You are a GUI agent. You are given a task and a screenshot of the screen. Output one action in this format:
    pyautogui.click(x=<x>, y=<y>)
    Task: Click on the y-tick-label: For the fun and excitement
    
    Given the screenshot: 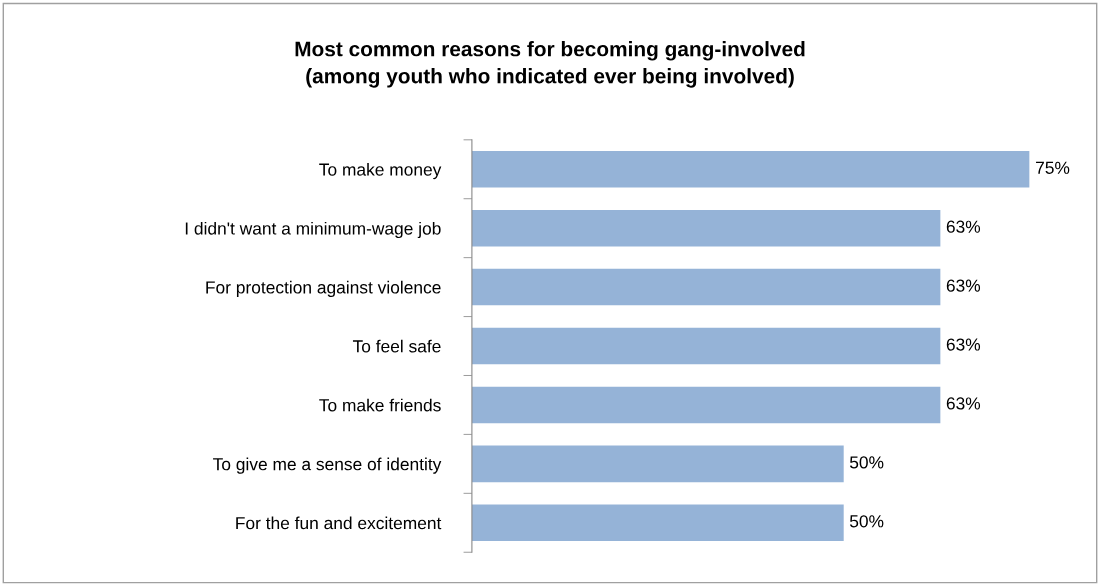 What is the action you would take?
    pyautogui.click(x=339, y=523)
    